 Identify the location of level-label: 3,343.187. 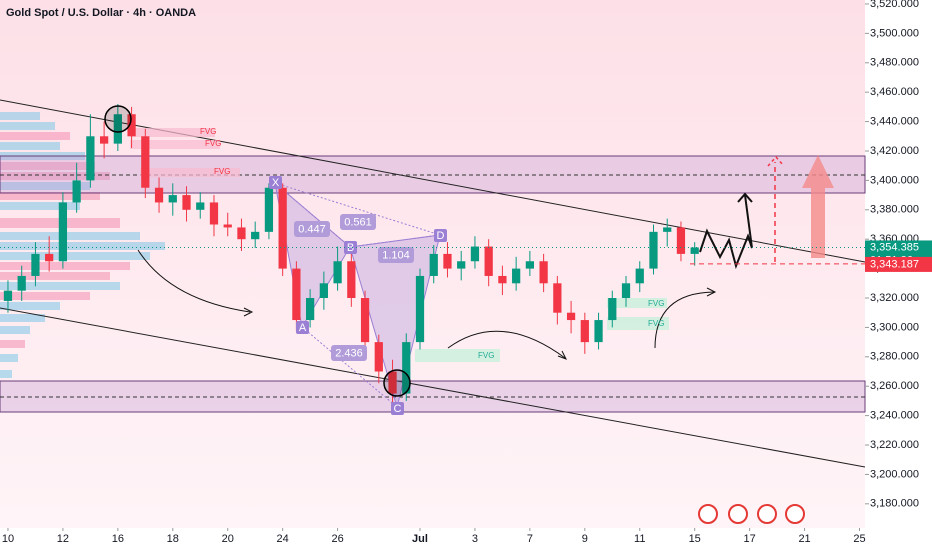
(894, 264).